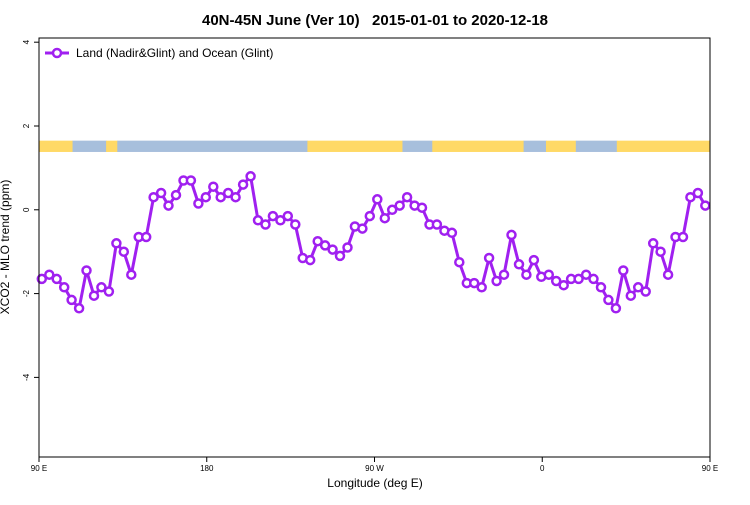 The width and height of the screenshot is (750, 505). Describe the element at coordinates (26, 209) in the screenshot. I see `y-tick-label: 0` at that location.